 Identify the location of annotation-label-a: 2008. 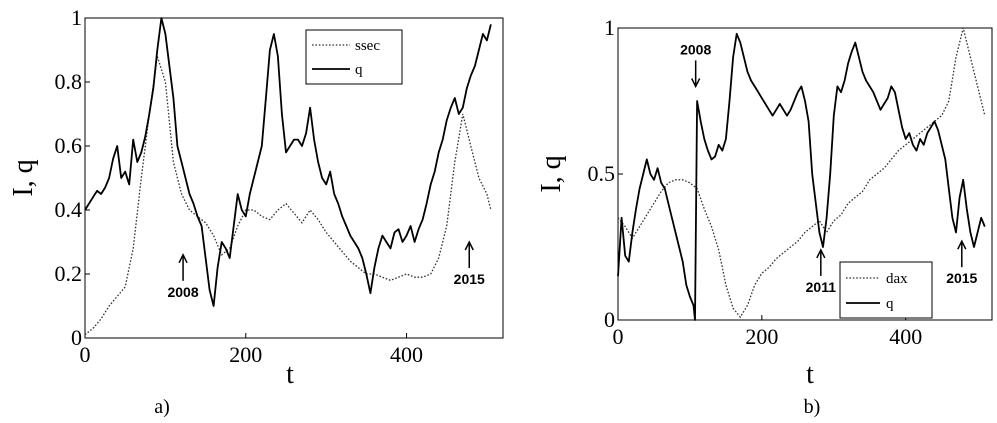
(182, 292).